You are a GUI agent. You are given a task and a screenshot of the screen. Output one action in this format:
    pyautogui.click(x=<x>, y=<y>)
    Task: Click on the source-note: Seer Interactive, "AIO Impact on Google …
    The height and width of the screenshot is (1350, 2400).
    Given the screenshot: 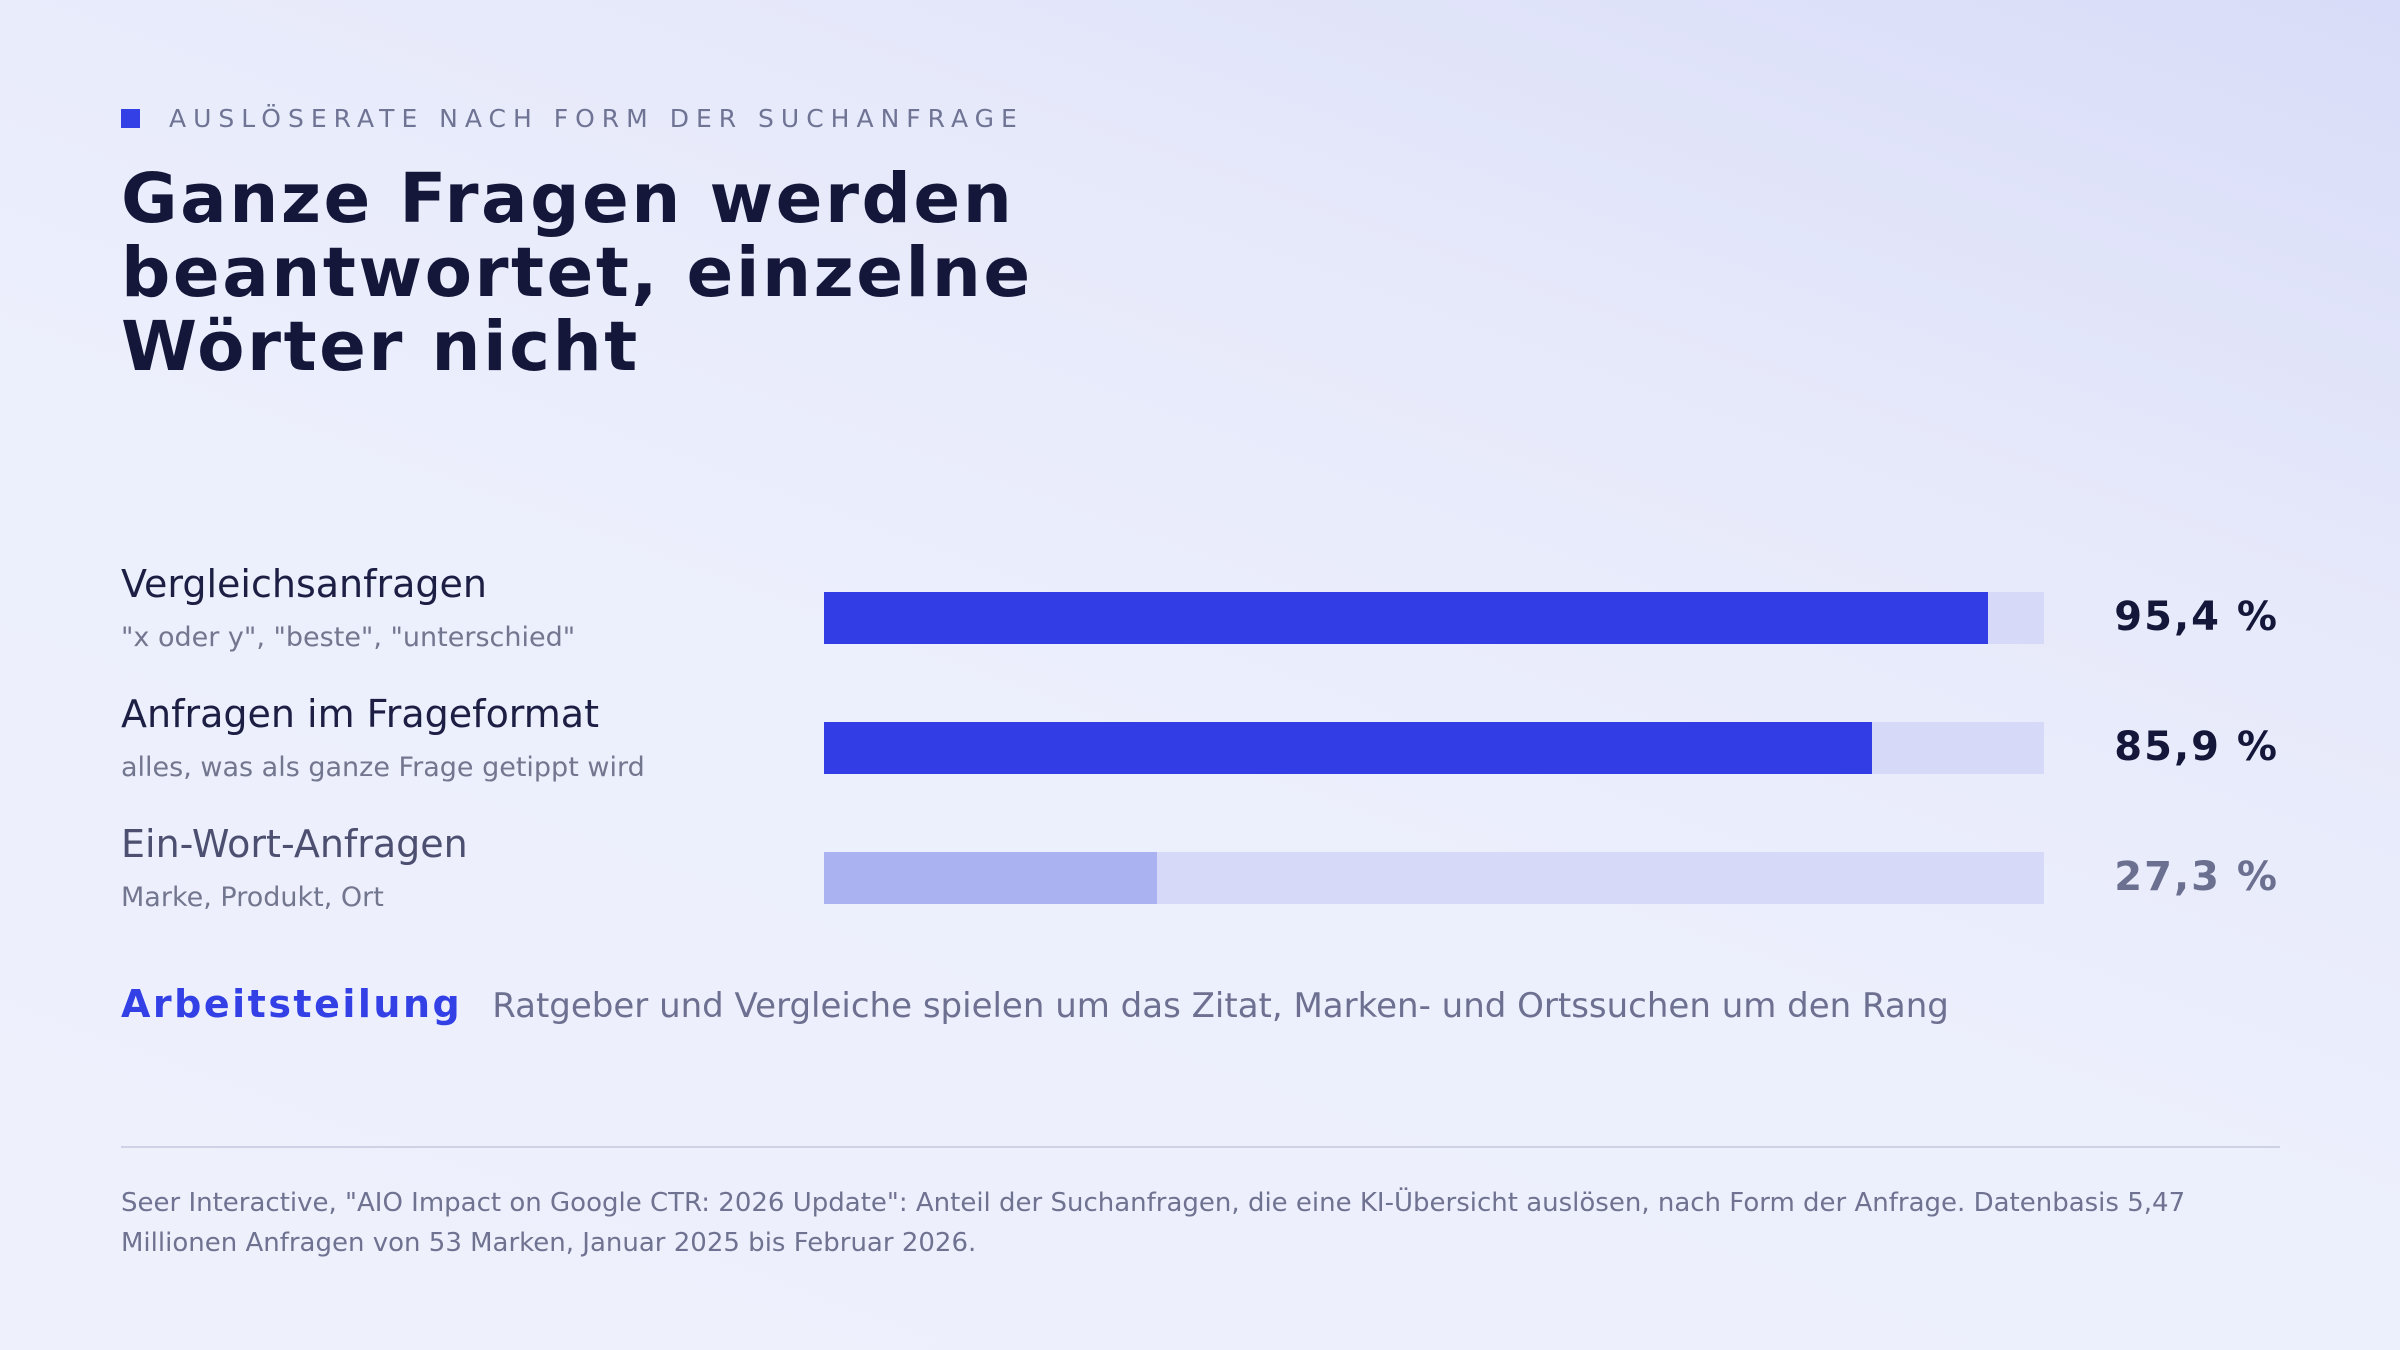 What is the action you would take?
    pyautogui.click(x=1153, y=1223)
    